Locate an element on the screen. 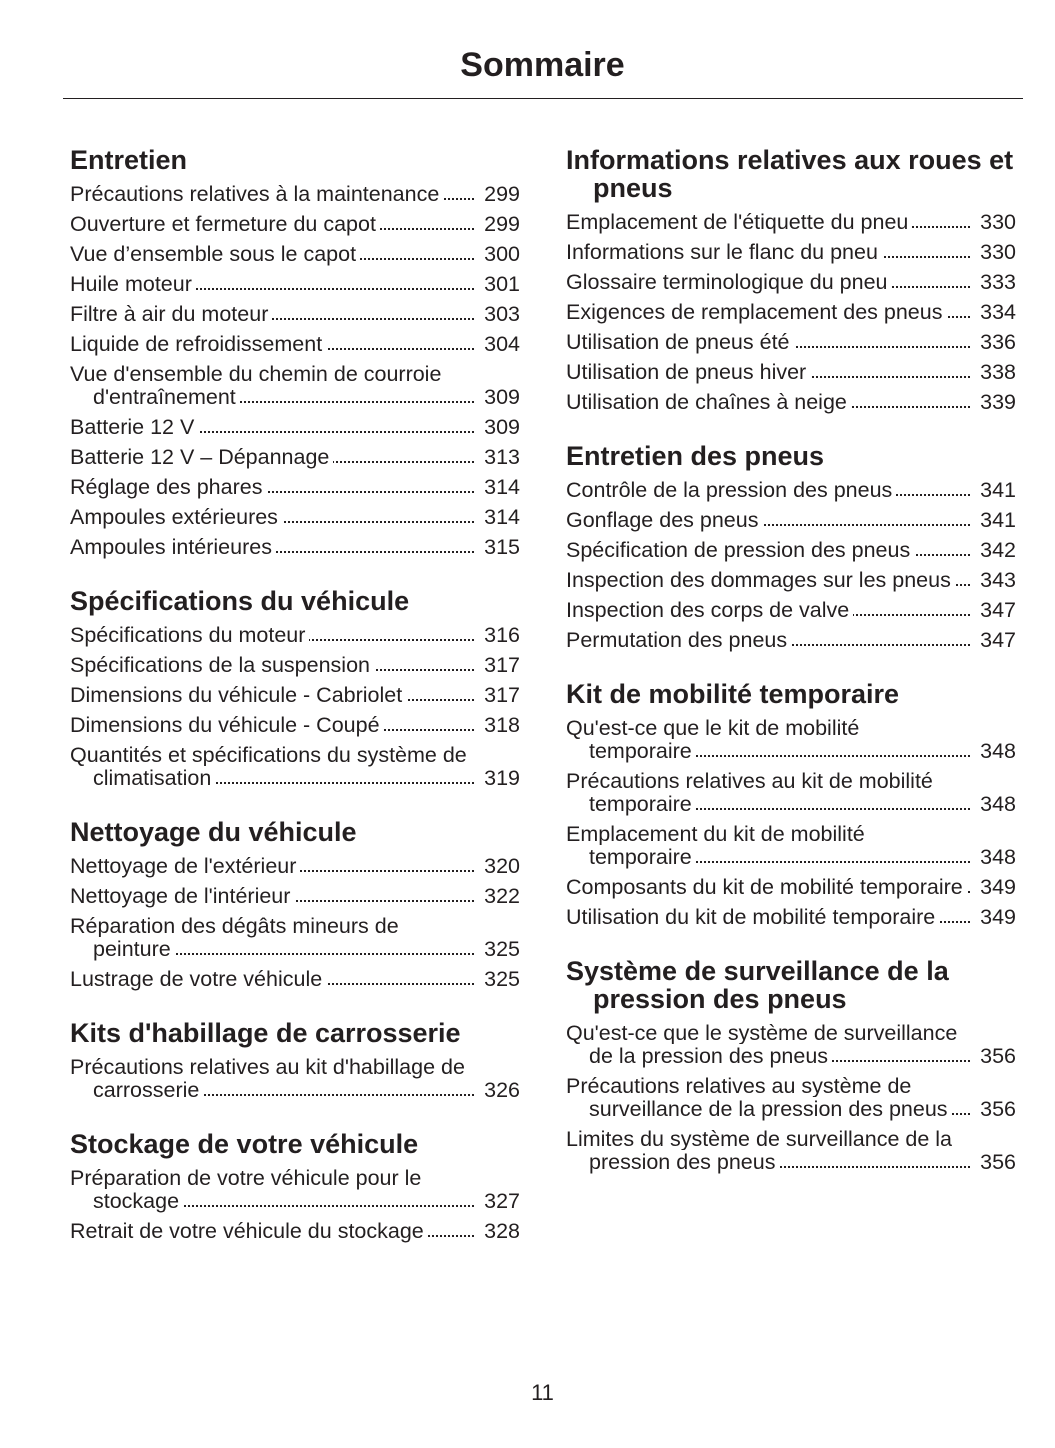  entry-page: 317 is located at coordinates (502, 695).